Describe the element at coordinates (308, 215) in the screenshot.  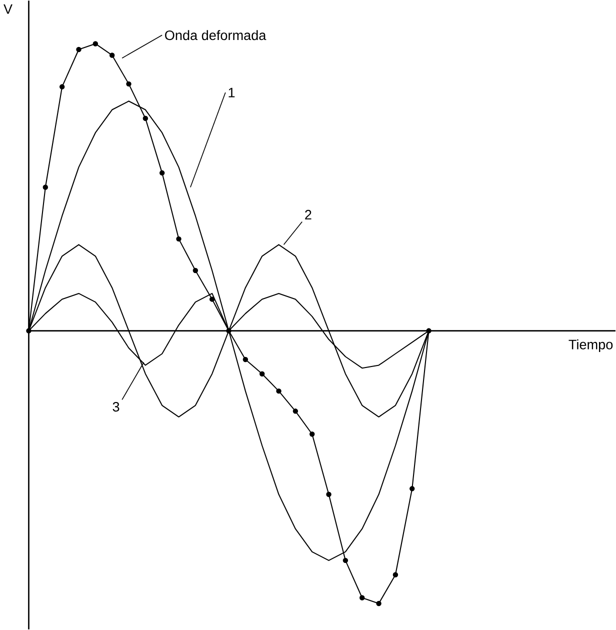
I see `text: 2` at that location.